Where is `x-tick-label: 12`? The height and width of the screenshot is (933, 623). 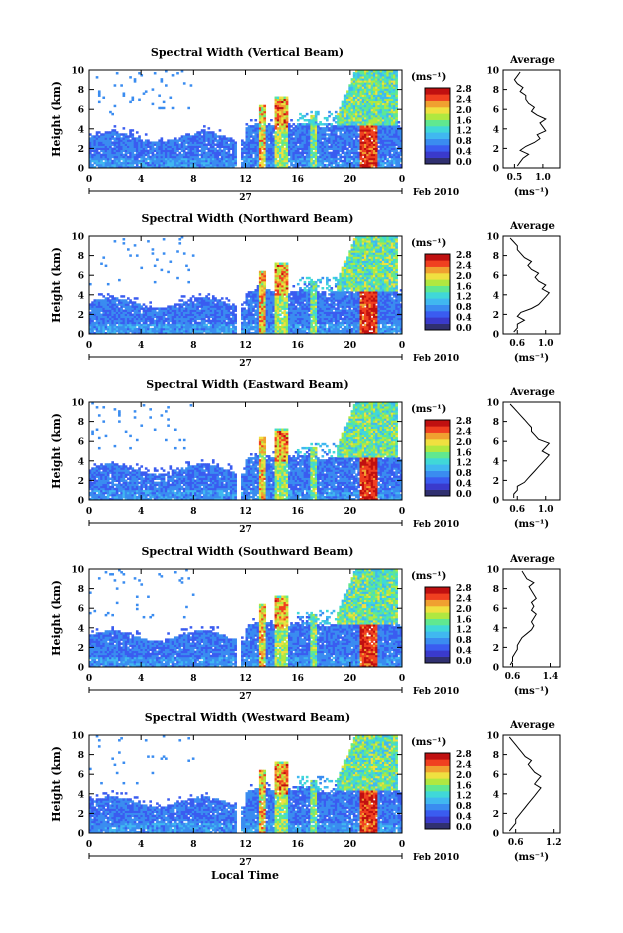 x-tick-label: 12 is located at coordinates (245, 180).